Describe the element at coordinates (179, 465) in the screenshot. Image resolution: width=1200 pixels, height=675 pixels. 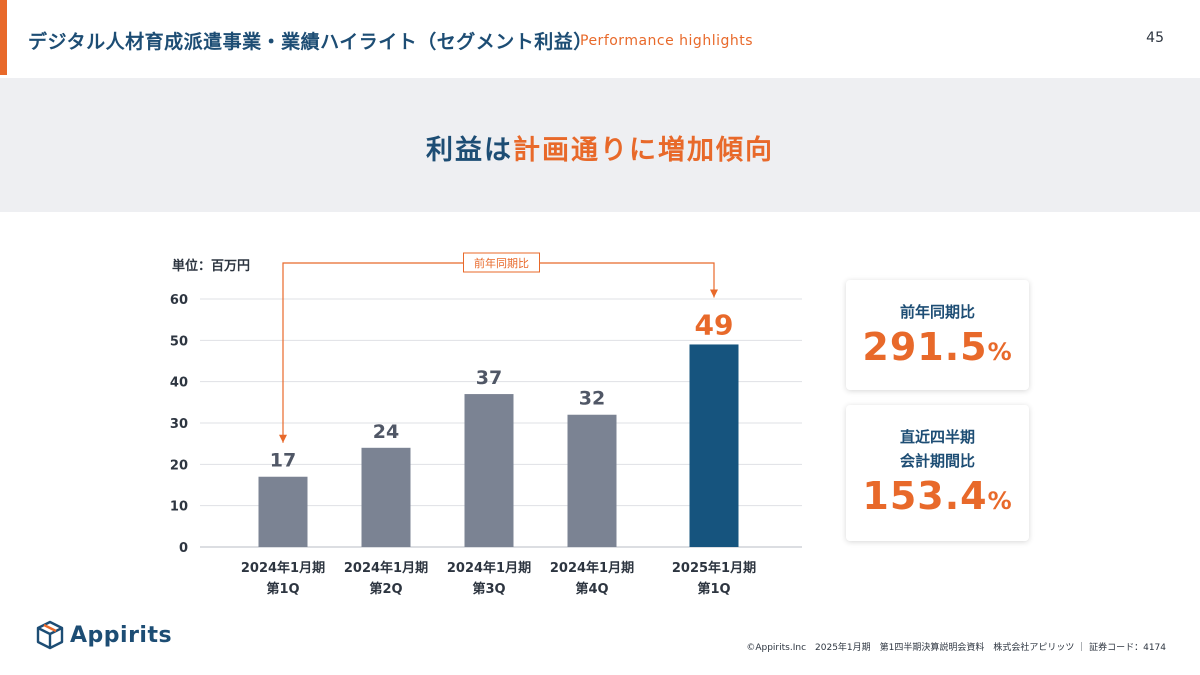
I see `y-tick-label: 20` at that location.